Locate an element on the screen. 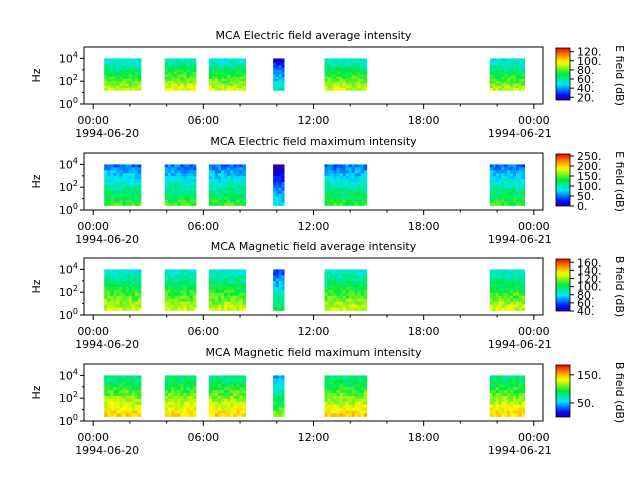 Image resolution: width=640 pixels, height=480 pixels. x-tick-label: 12:00 is located at coordinates (314, 437).